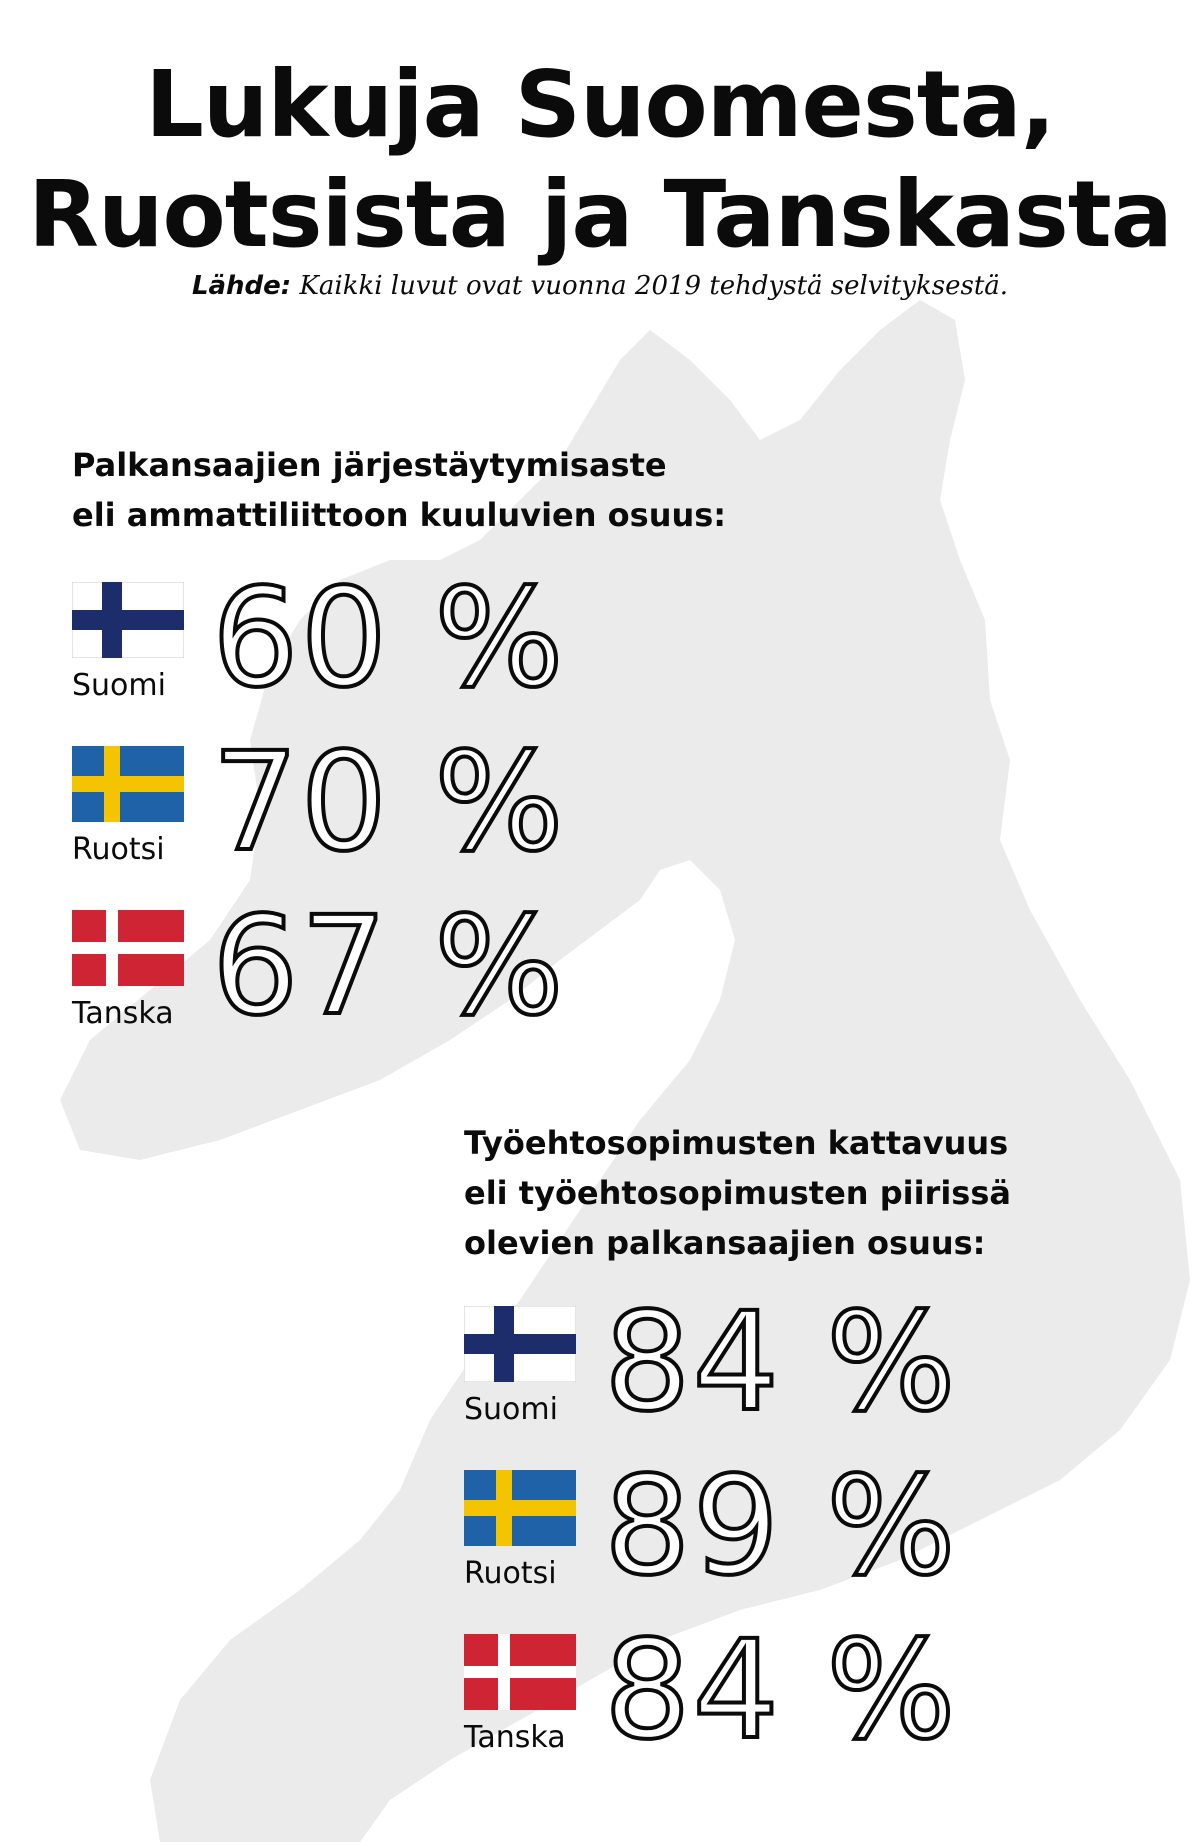  What do you see at coordinates (241, 286) in the screenshot?
I see `source-label: Lähde:` at bounding box center [241, 286].